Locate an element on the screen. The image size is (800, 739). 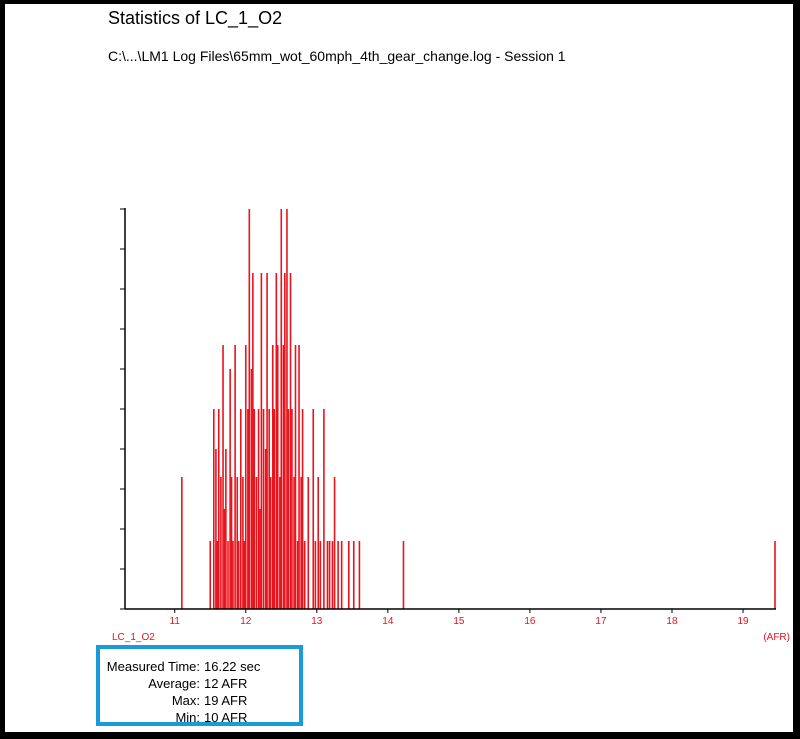
x-tick-label: 15 is located at coordinates (459, 621).